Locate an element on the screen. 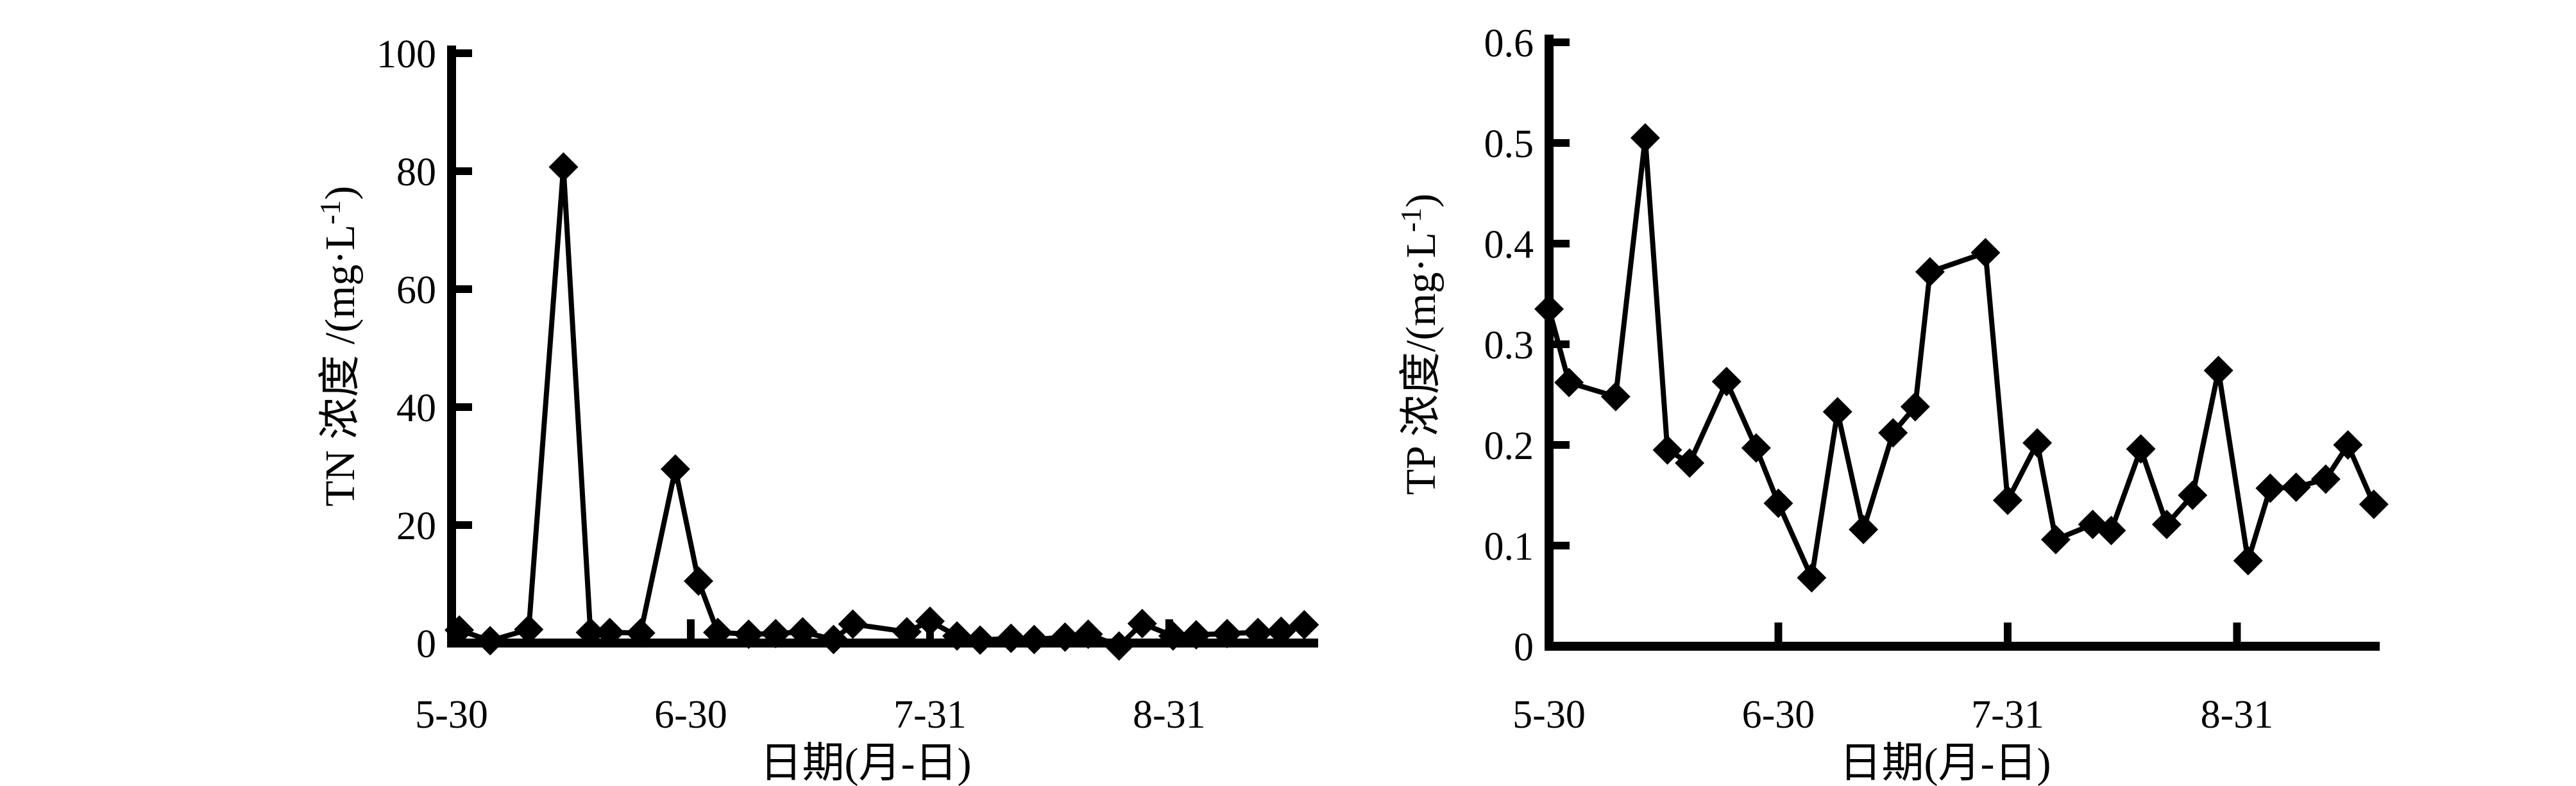 The width and height of the screenshot is (2576, 786). y-axis-title: TP 浓度/(mg·L-1) is located at coordinates (1419, 344).